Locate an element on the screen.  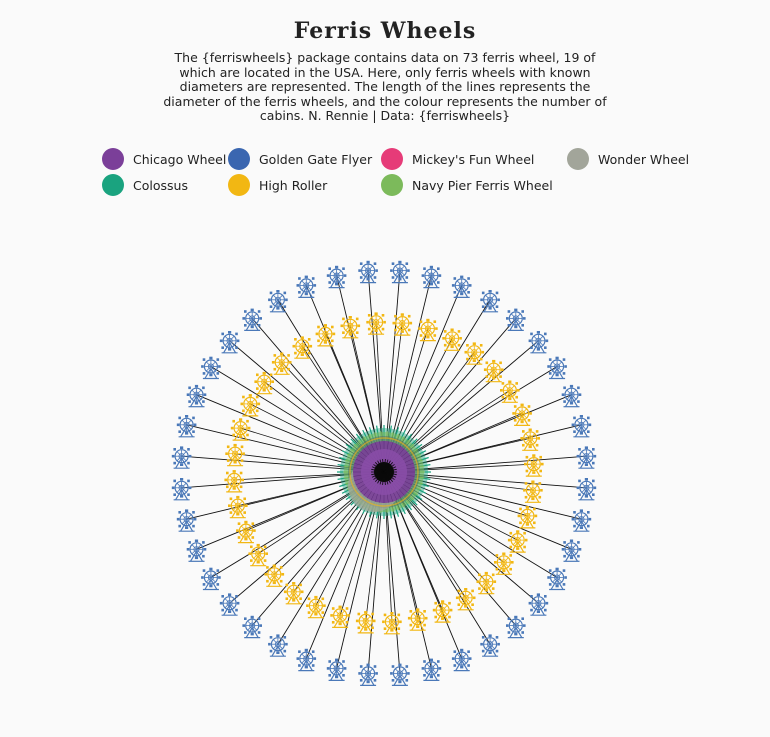
hub-layer is located at coordinates (384, 472).